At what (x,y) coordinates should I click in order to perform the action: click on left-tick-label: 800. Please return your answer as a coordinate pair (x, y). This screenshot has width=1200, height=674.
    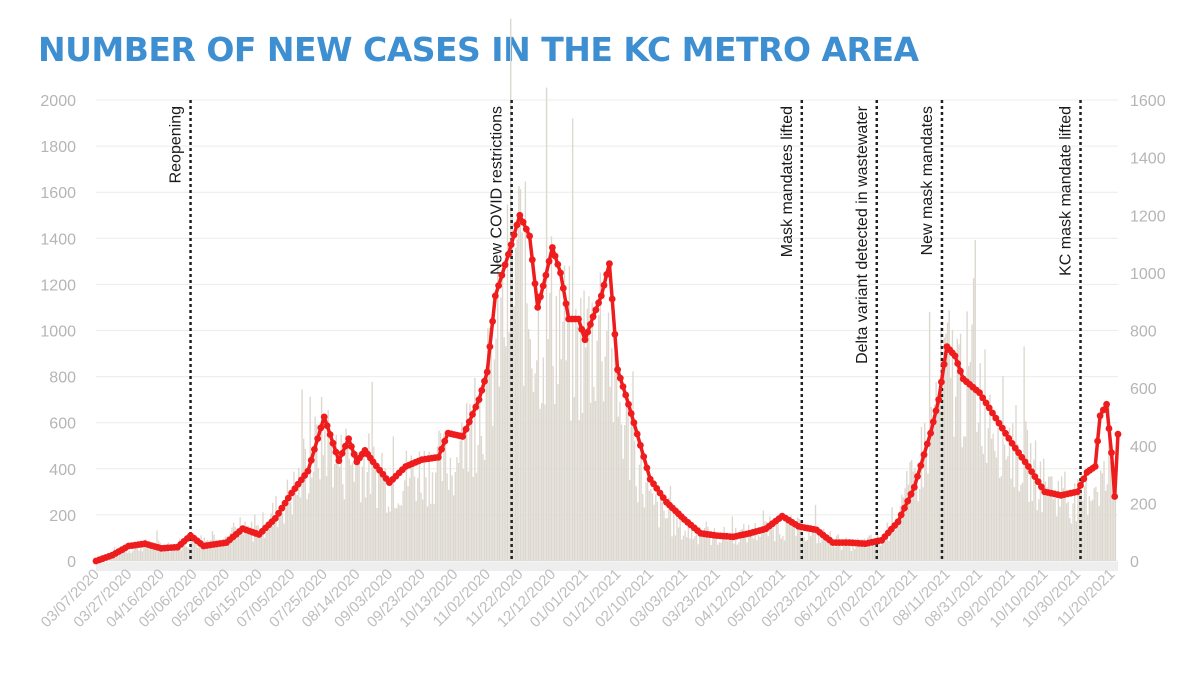
    Looking at the image, I should click on (62, 378).